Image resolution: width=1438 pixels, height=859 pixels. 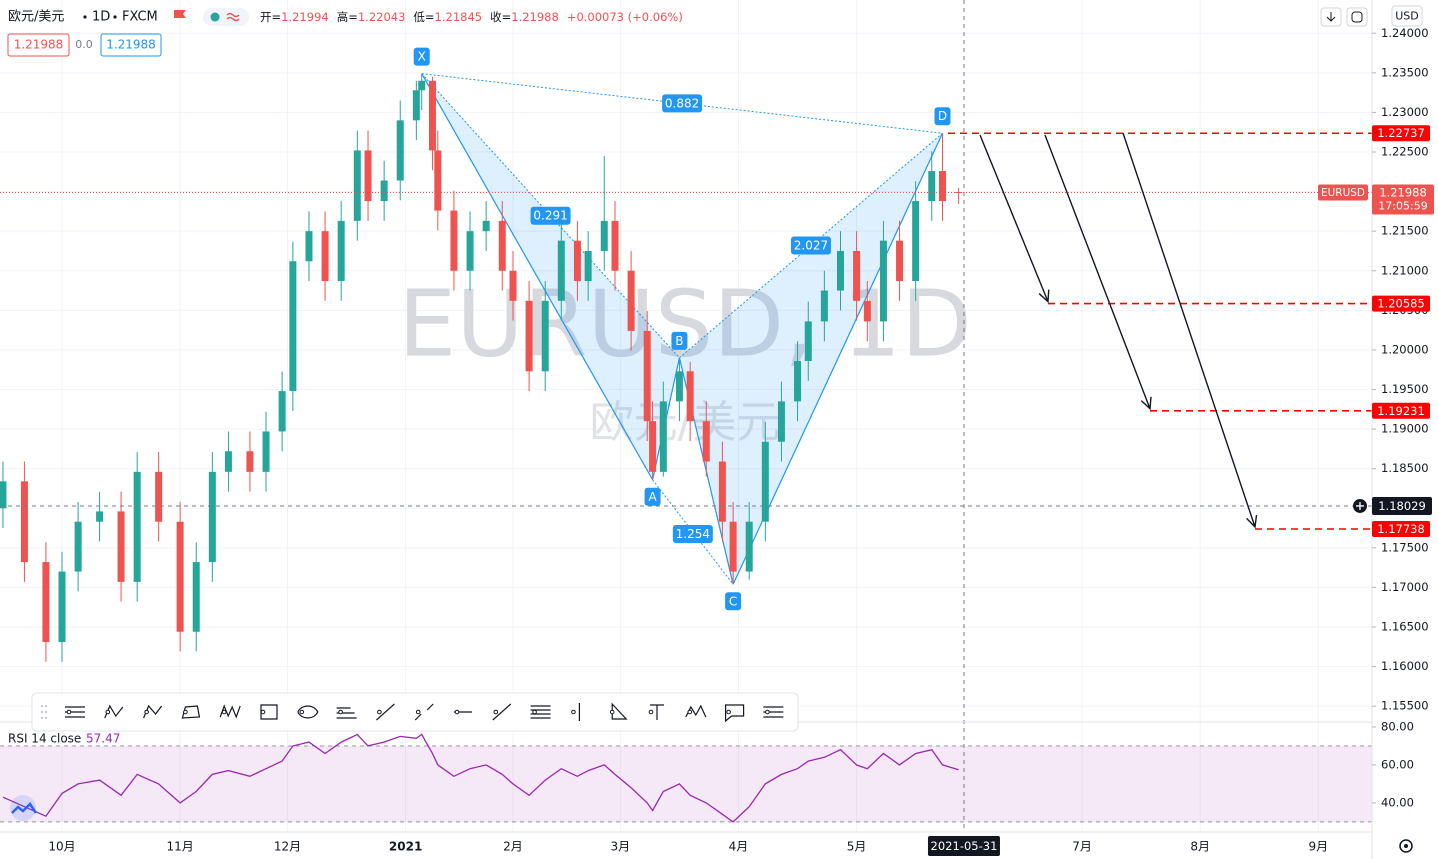 I want to click on ask: 1.21988, so click(x=131, y=45).